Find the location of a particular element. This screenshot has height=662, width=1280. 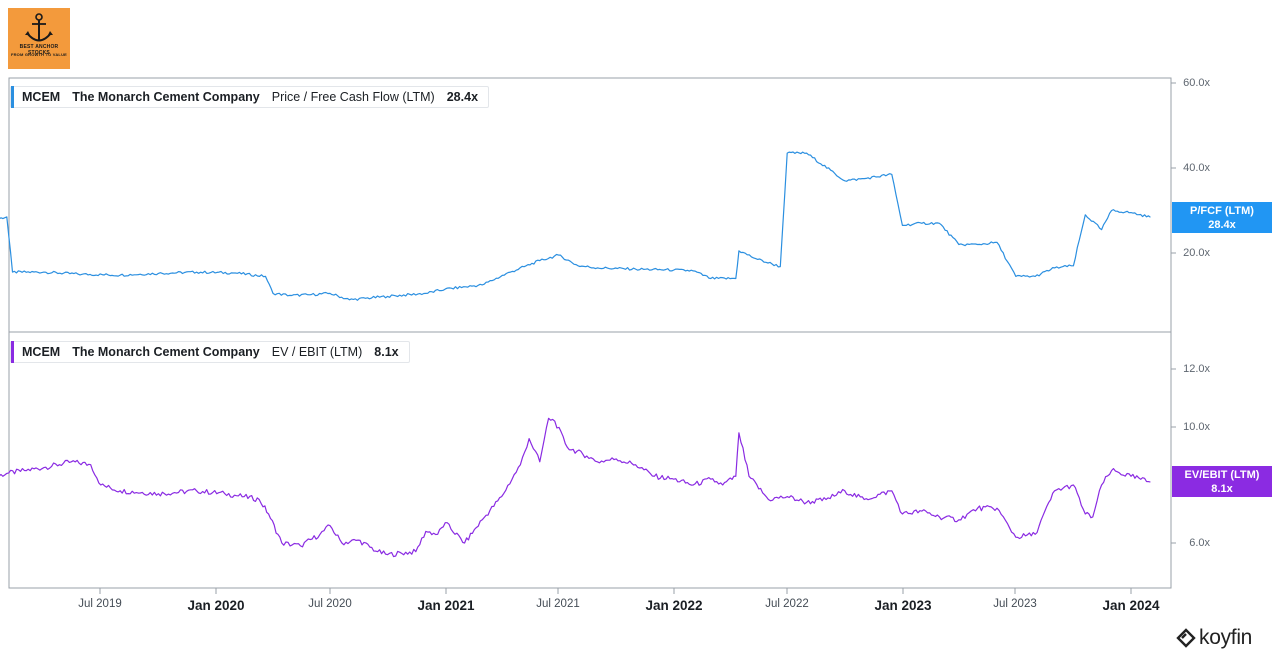

pfcf-y-tick-60: 60.0x is located at coordinates (1196, 83).